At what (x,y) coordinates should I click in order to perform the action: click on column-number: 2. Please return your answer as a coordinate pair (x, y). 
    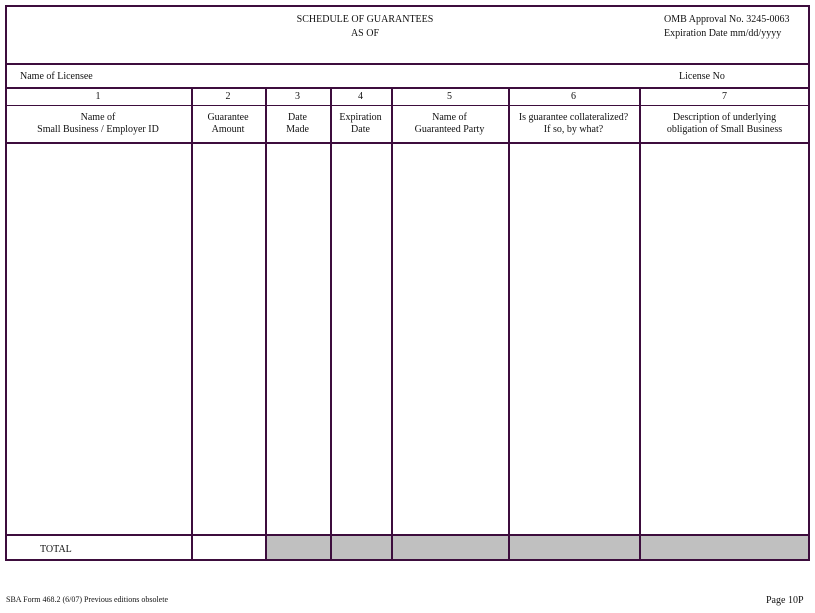
    Looking at the image, I should click on (228, 96).